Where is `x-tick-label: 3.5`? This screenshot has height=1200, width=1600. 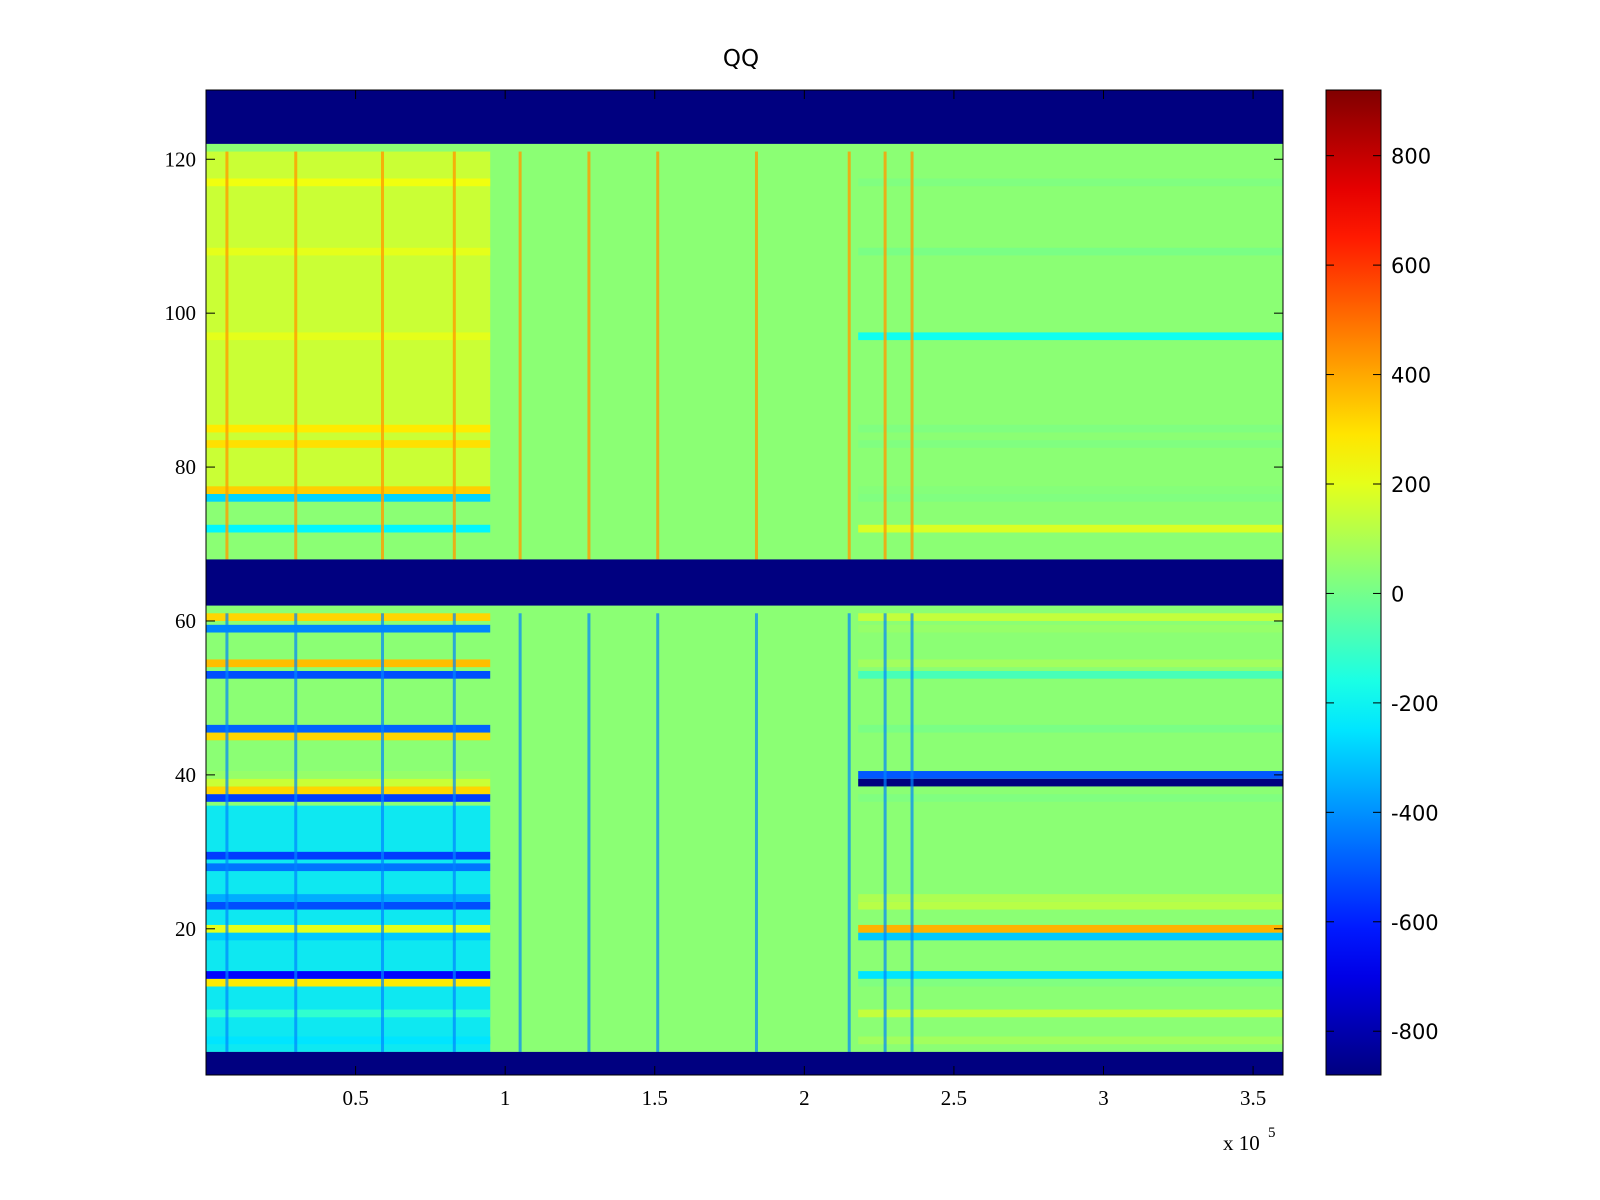 x-tick-label: 3.5 is located at coordinates (1253, 1098).